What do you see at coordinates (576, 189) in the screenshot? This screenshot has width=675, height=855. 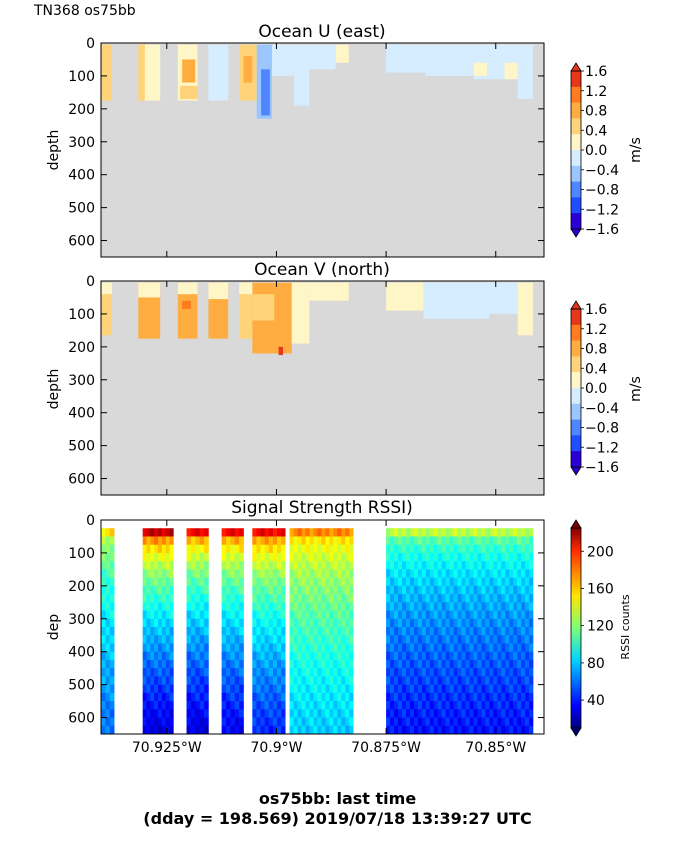 I see `colorbar-segment` at bounding box center [576, 189].